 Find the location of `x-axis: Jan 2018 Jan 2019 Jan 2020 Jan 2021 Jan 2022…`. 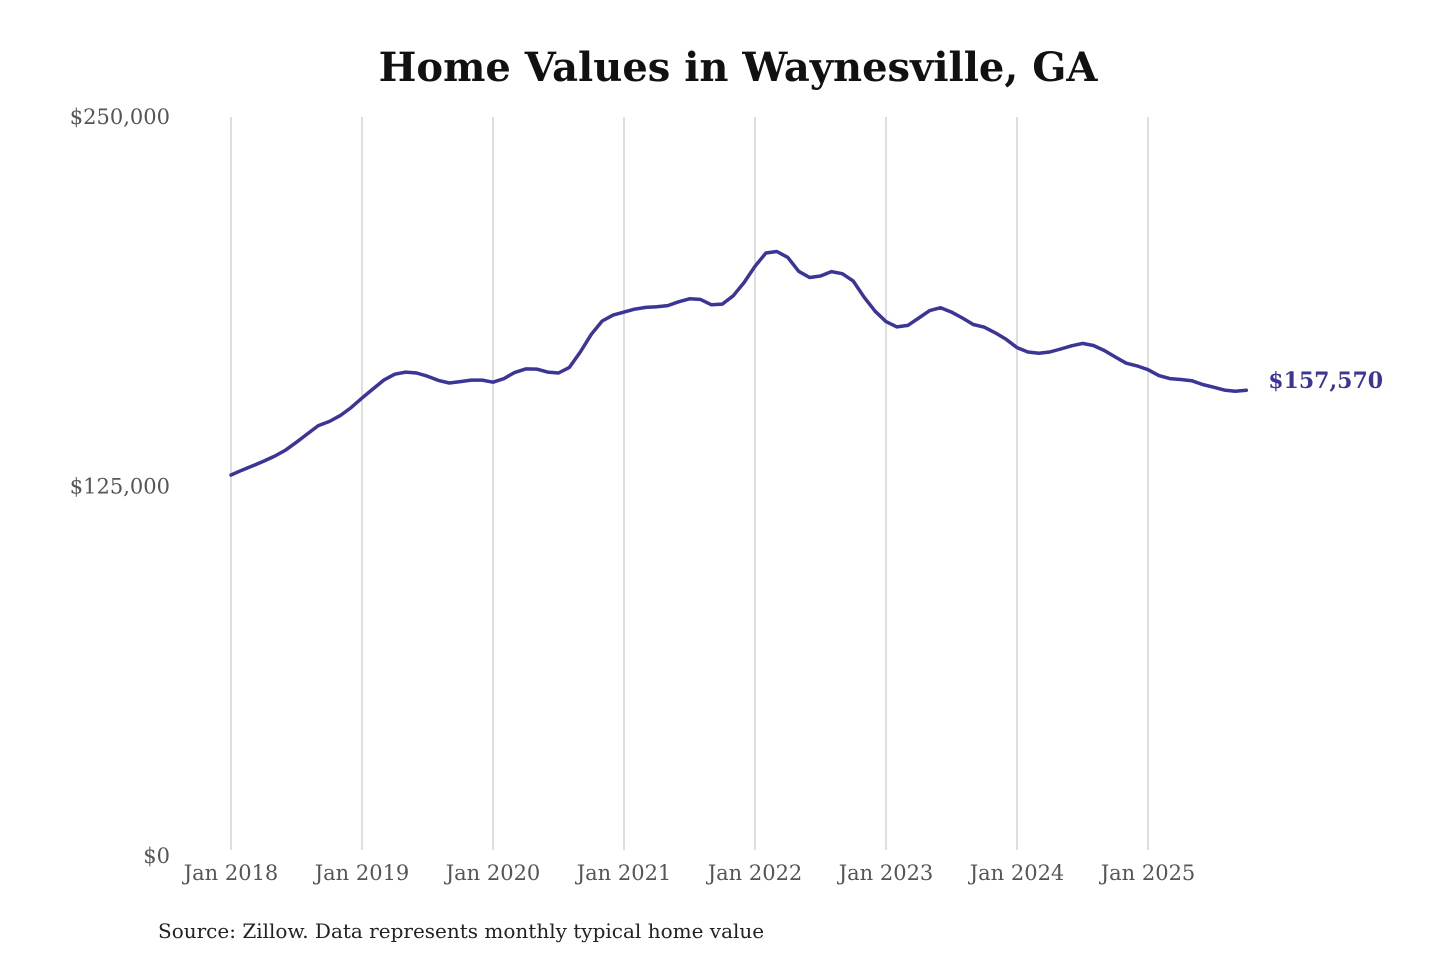

x-axis: Jan 2018 Jan 2019 Jan 2020 Jan 2021 Jan 2022… is located at coordinates (689, 873).